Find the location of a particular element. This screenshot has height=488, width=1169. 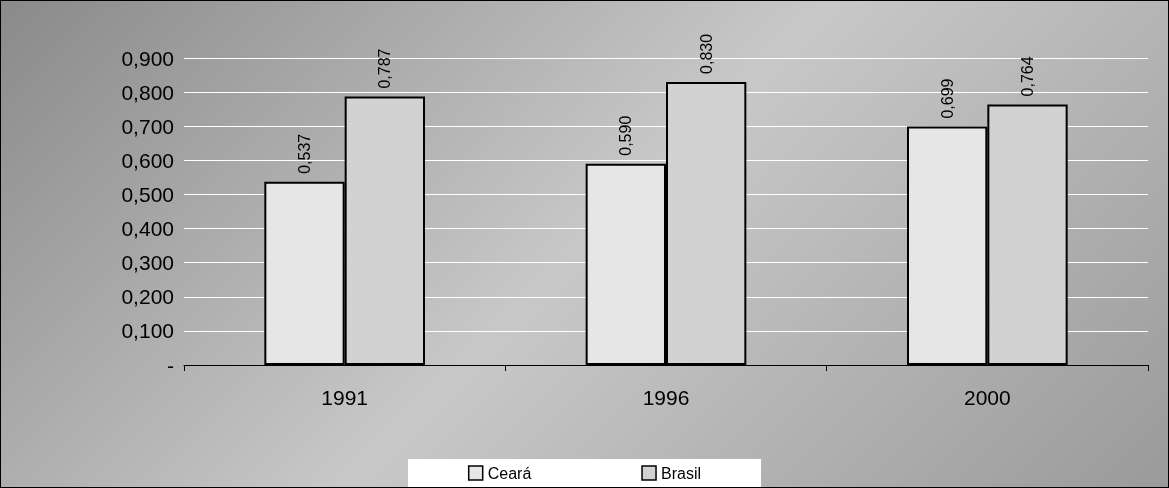

y-tick-label: 0,500 is located at coordinates (147, 194).